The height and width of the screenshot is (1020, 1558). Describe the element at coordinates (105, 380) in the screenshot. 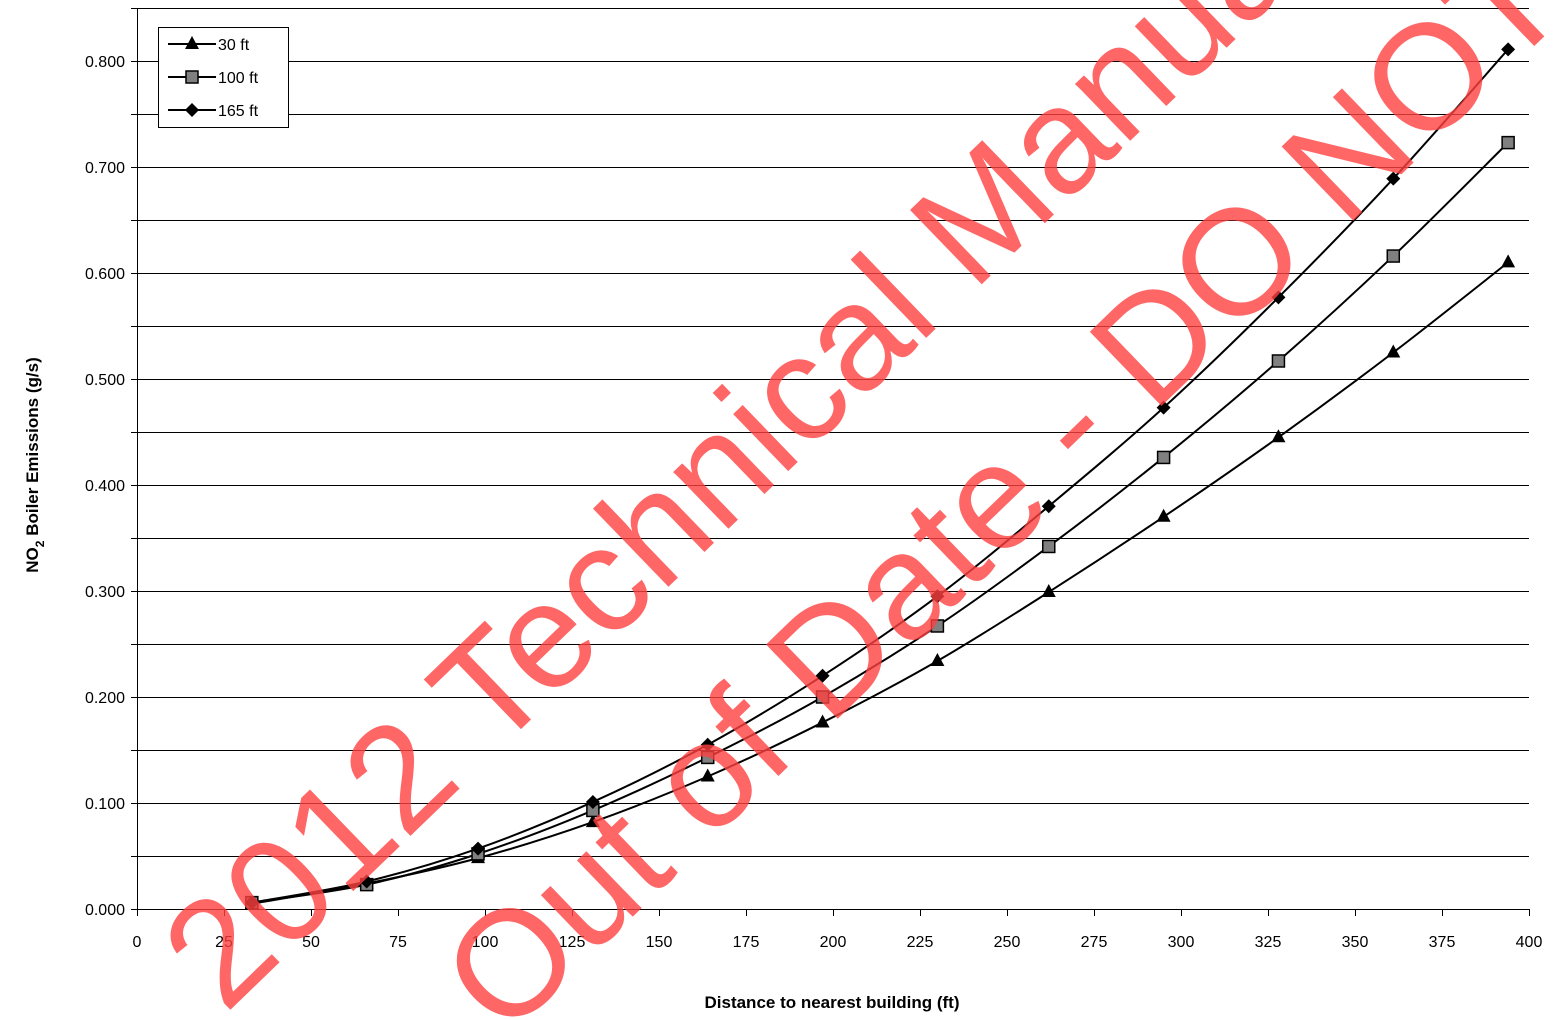

I see `y-tick-label: 0.500` at that location.